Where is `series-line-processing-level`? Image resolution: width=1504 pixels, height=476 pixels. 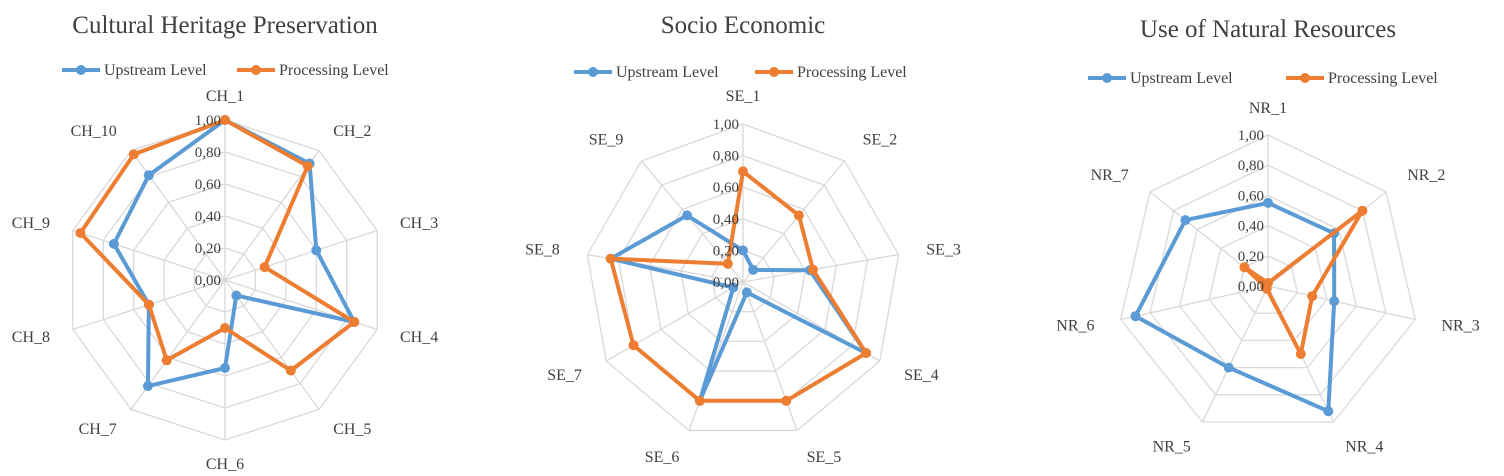
series-line-processing-level is located at coordinates (738, 286).